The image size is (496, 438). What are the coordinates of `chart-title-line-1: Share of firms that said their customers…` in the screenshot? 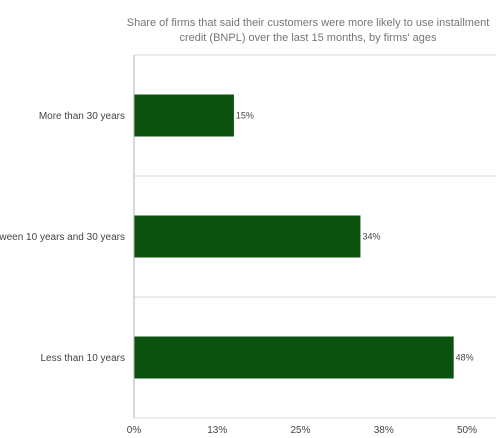 It's located at (308, 23).